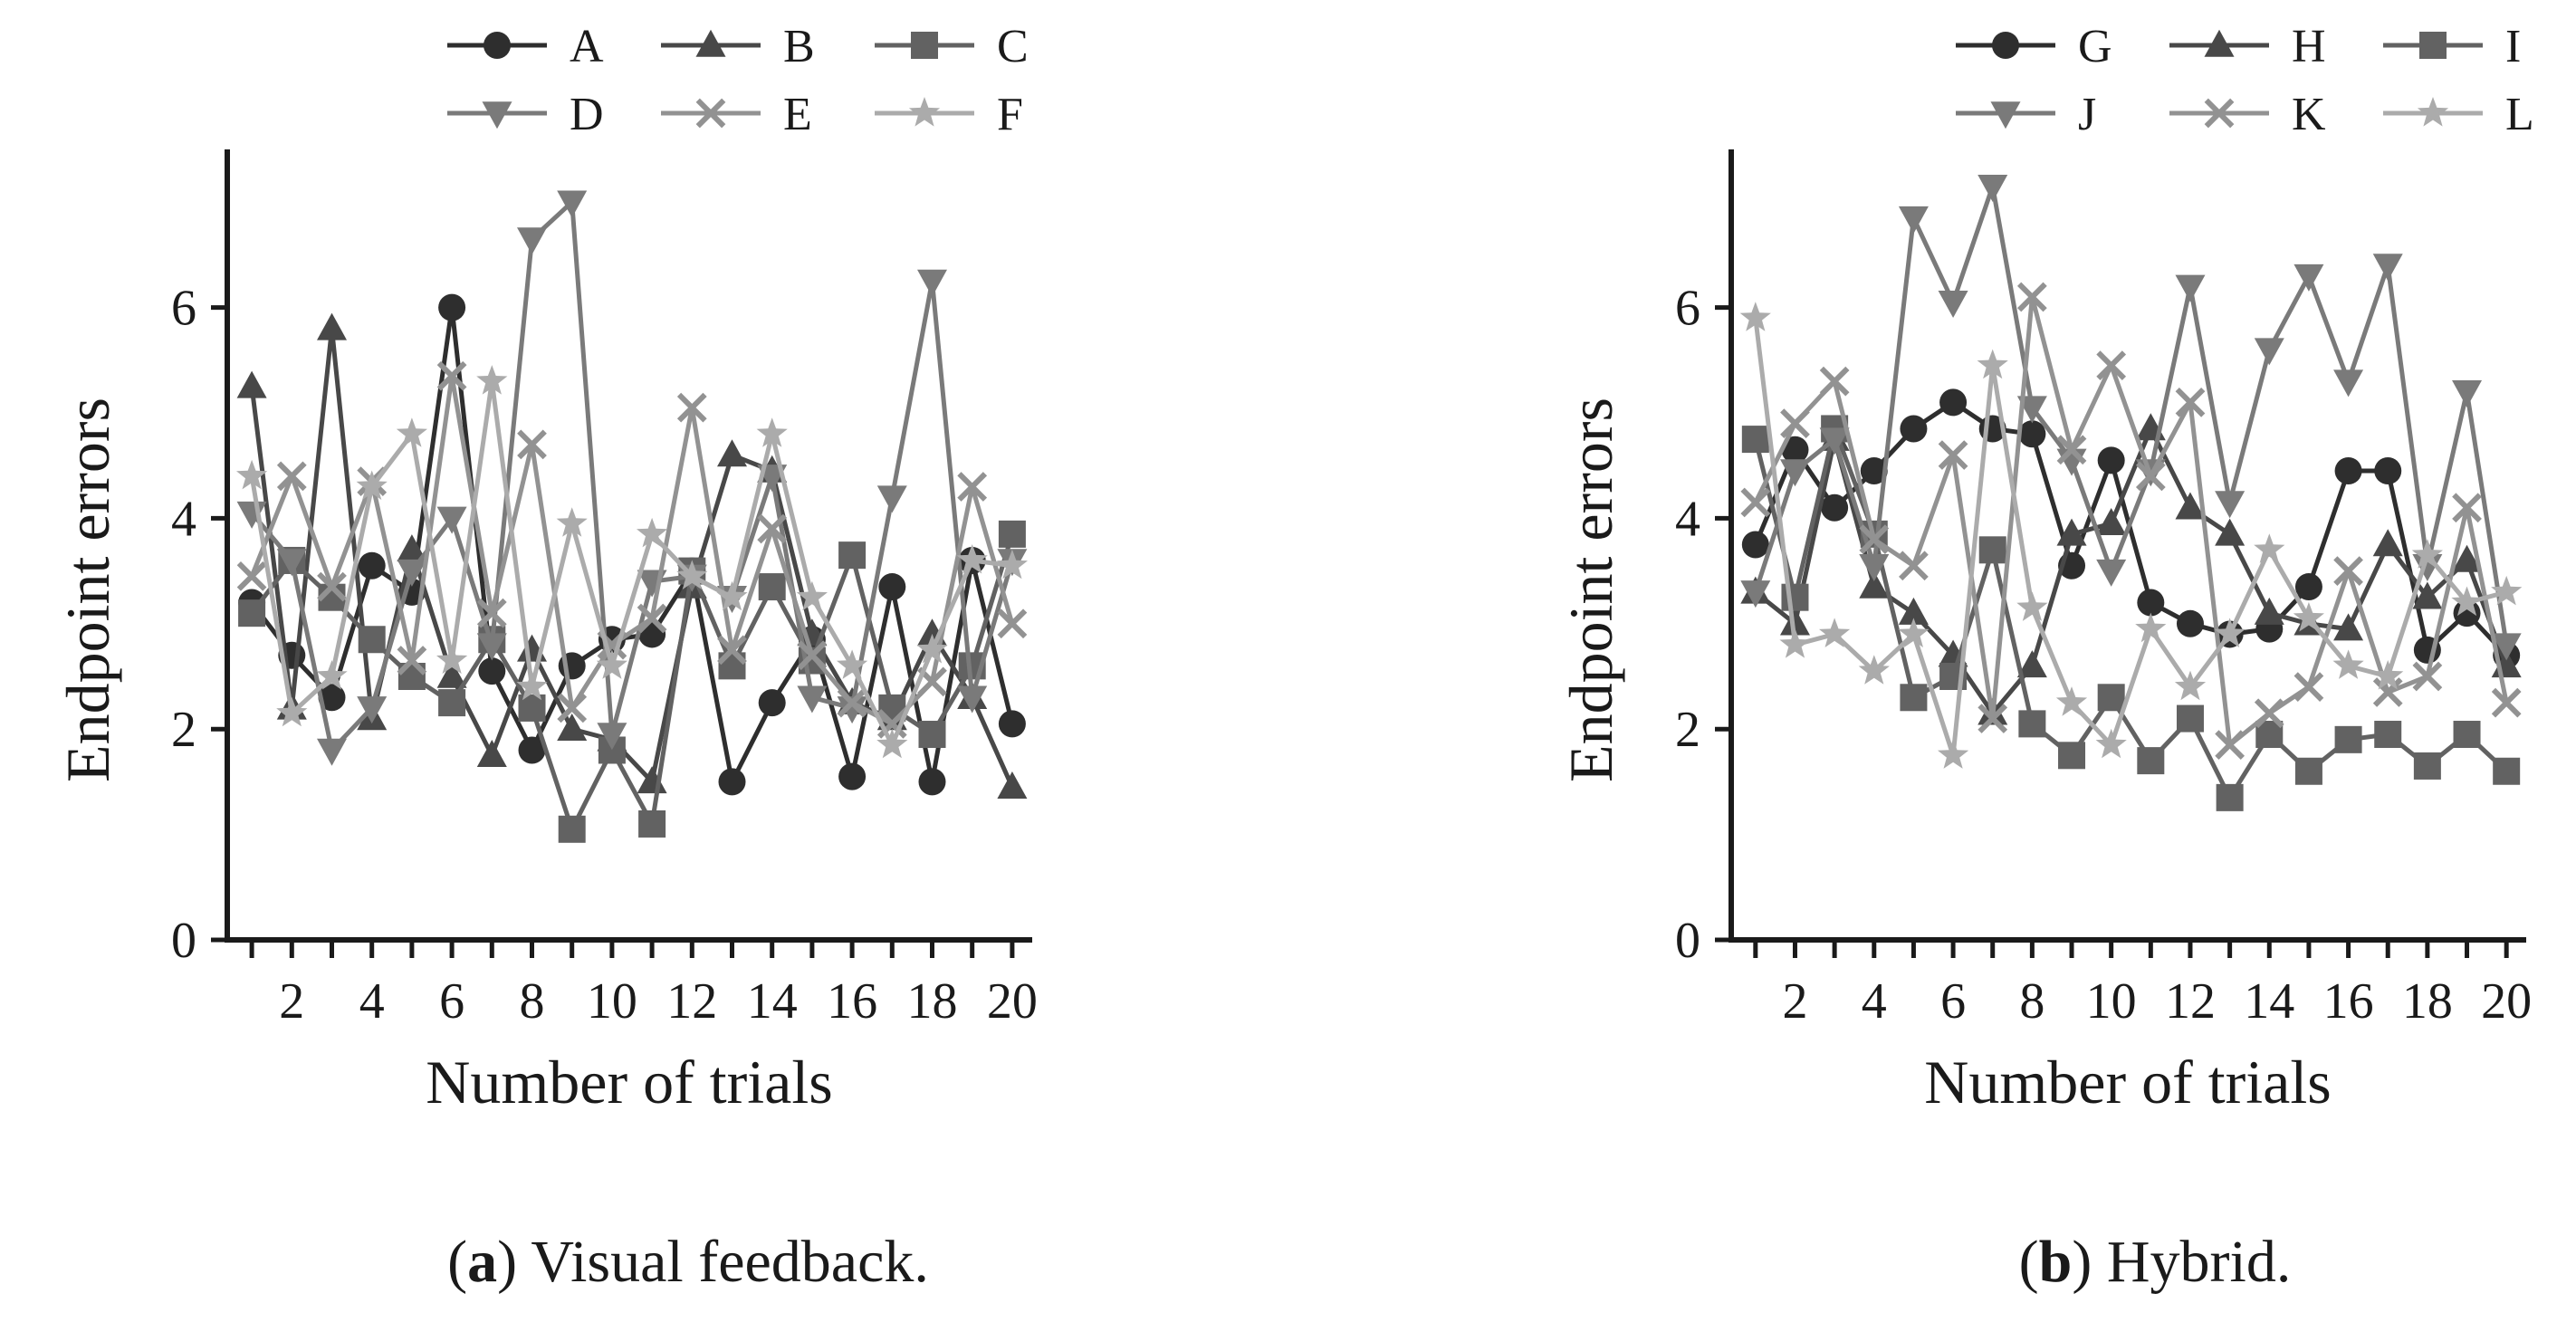  I want to click on legend-label: J, so click(2087, 114).